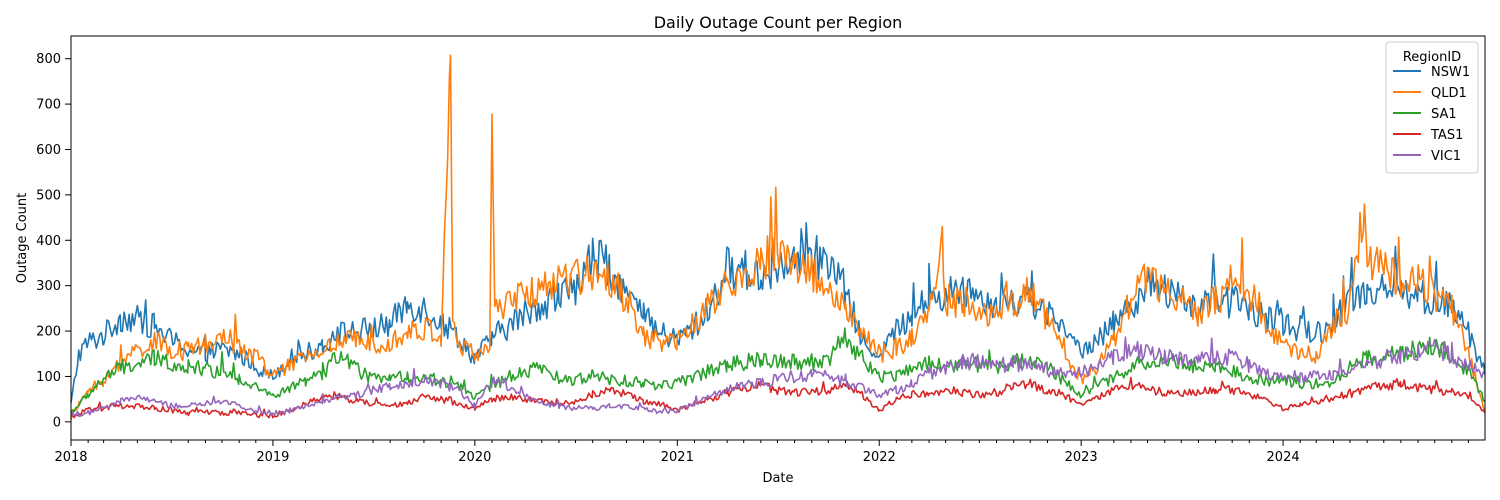 Image resolution: width=1500 pixels, height=500 pixels. I want to click on x-axis: 2018 2019 2020 2021 2022 2023 2024, so click(761, 452).